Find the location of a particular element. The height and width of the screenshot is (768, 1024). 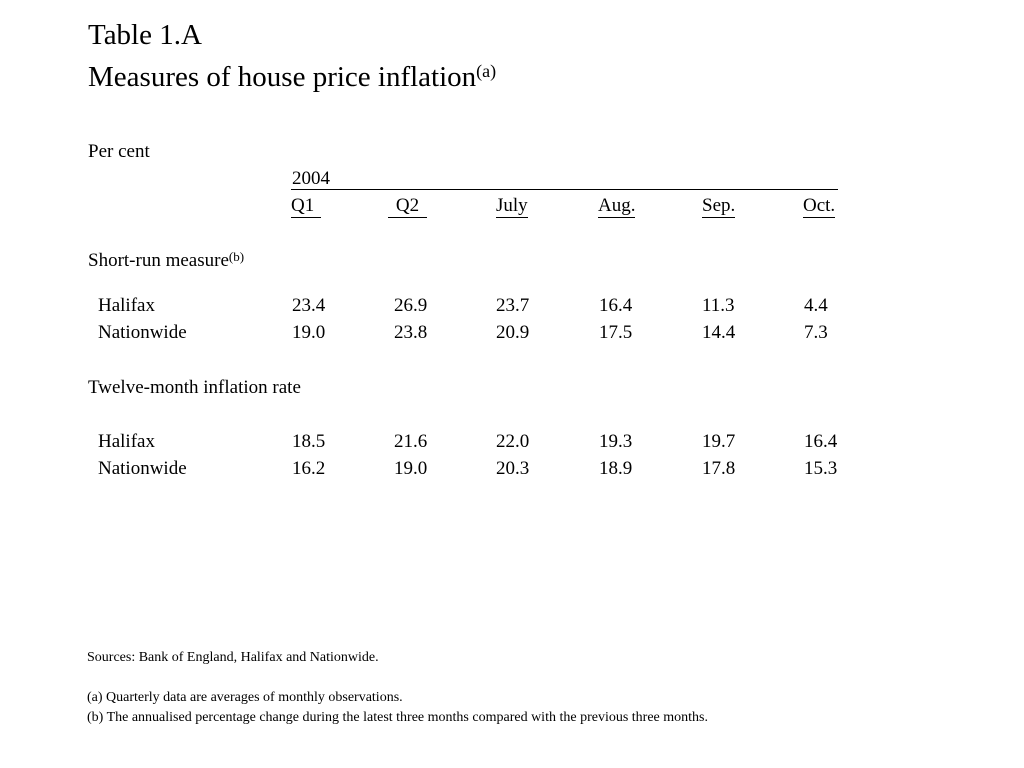

table-title: Measures of house price inflation(a) is located at coordinates (292, 77).